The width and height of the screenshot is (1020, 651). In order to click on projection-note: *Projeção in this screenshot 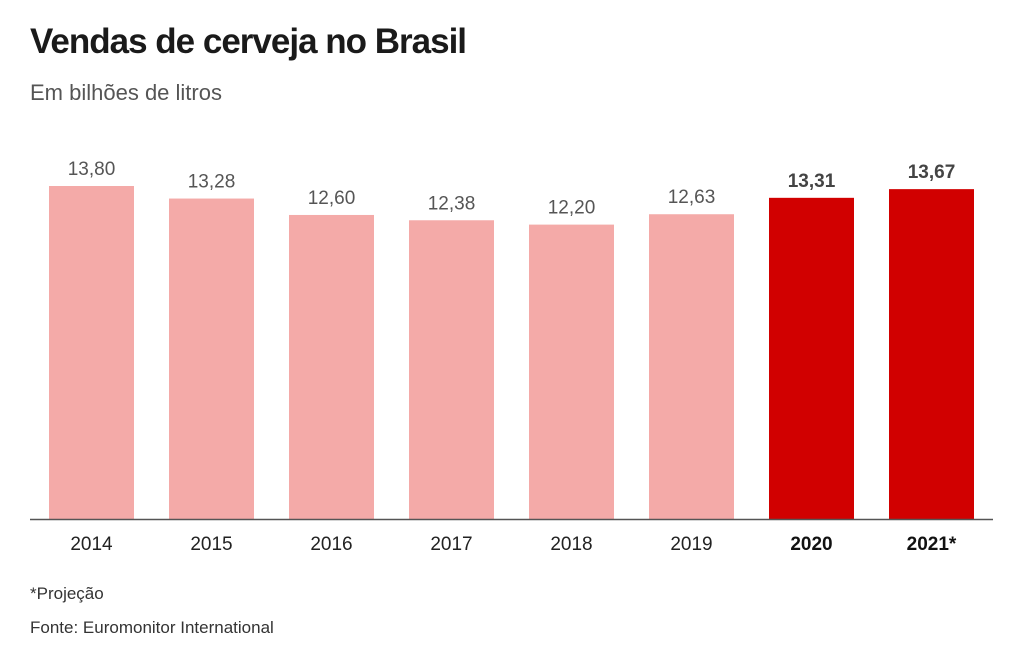, I will do `click(67, 593)`.